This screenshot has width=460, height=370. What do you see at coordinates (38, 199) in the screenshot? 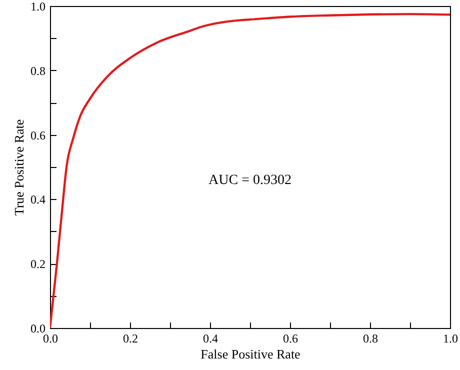
I see `y-tick-label: 0.4` at bounding box center [38, 199].